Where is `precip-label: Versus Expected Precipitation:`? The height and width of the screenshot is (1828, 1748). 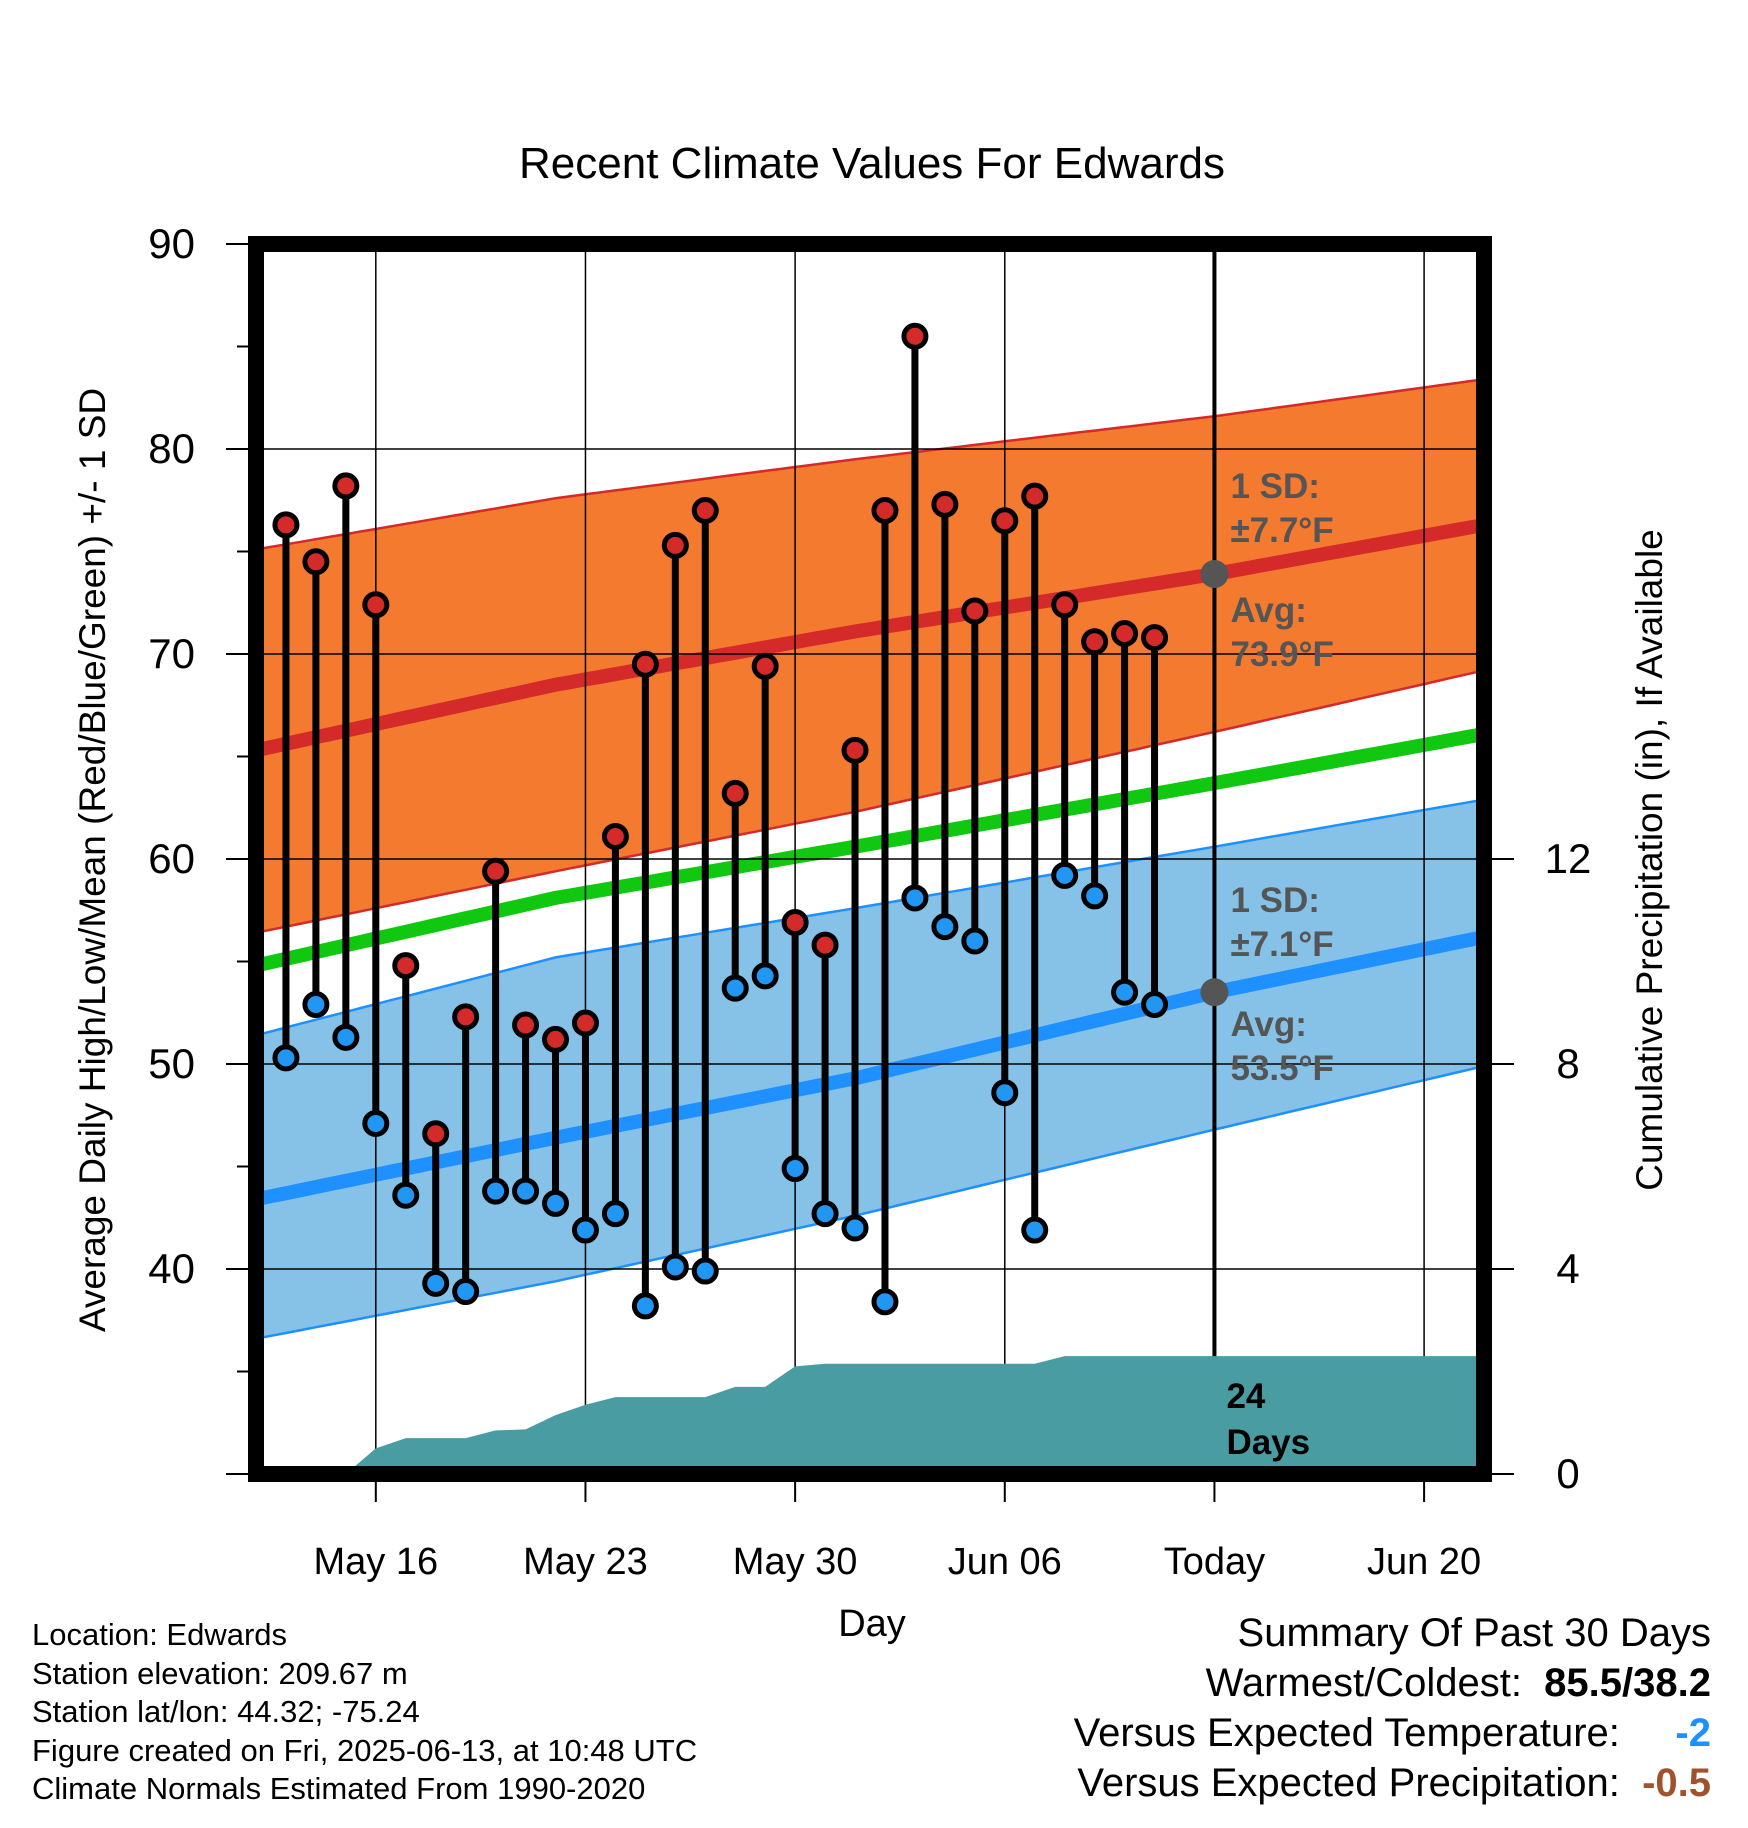 precip-label: Versus Expected Precipitation: is located at coordinates (1348, 1783).